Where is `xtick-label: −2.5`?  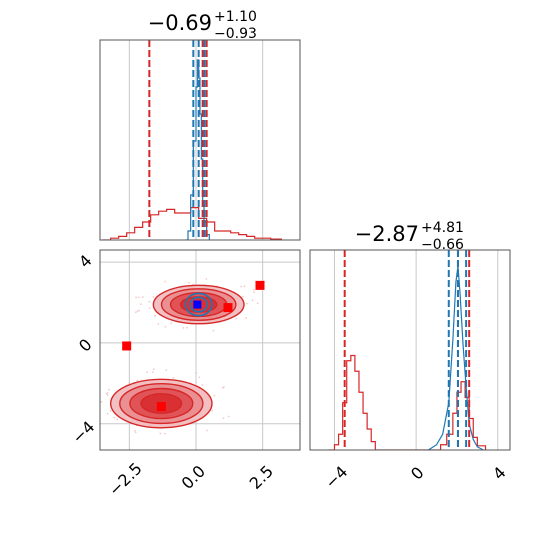 xtick-label: −2.5 is located at coordinates (125, 479).